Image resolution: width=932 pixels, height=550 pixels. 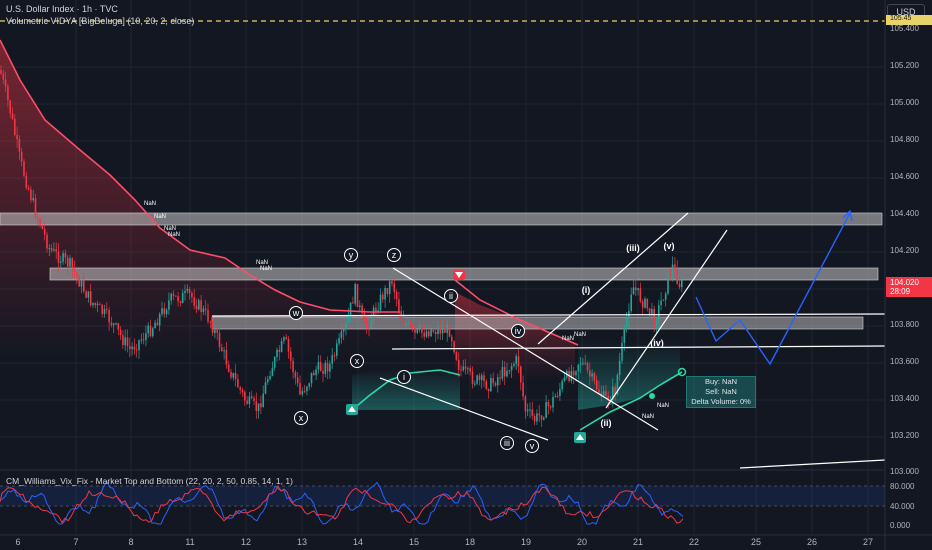 I want to click on projection-path, so click(x=773, y=289).